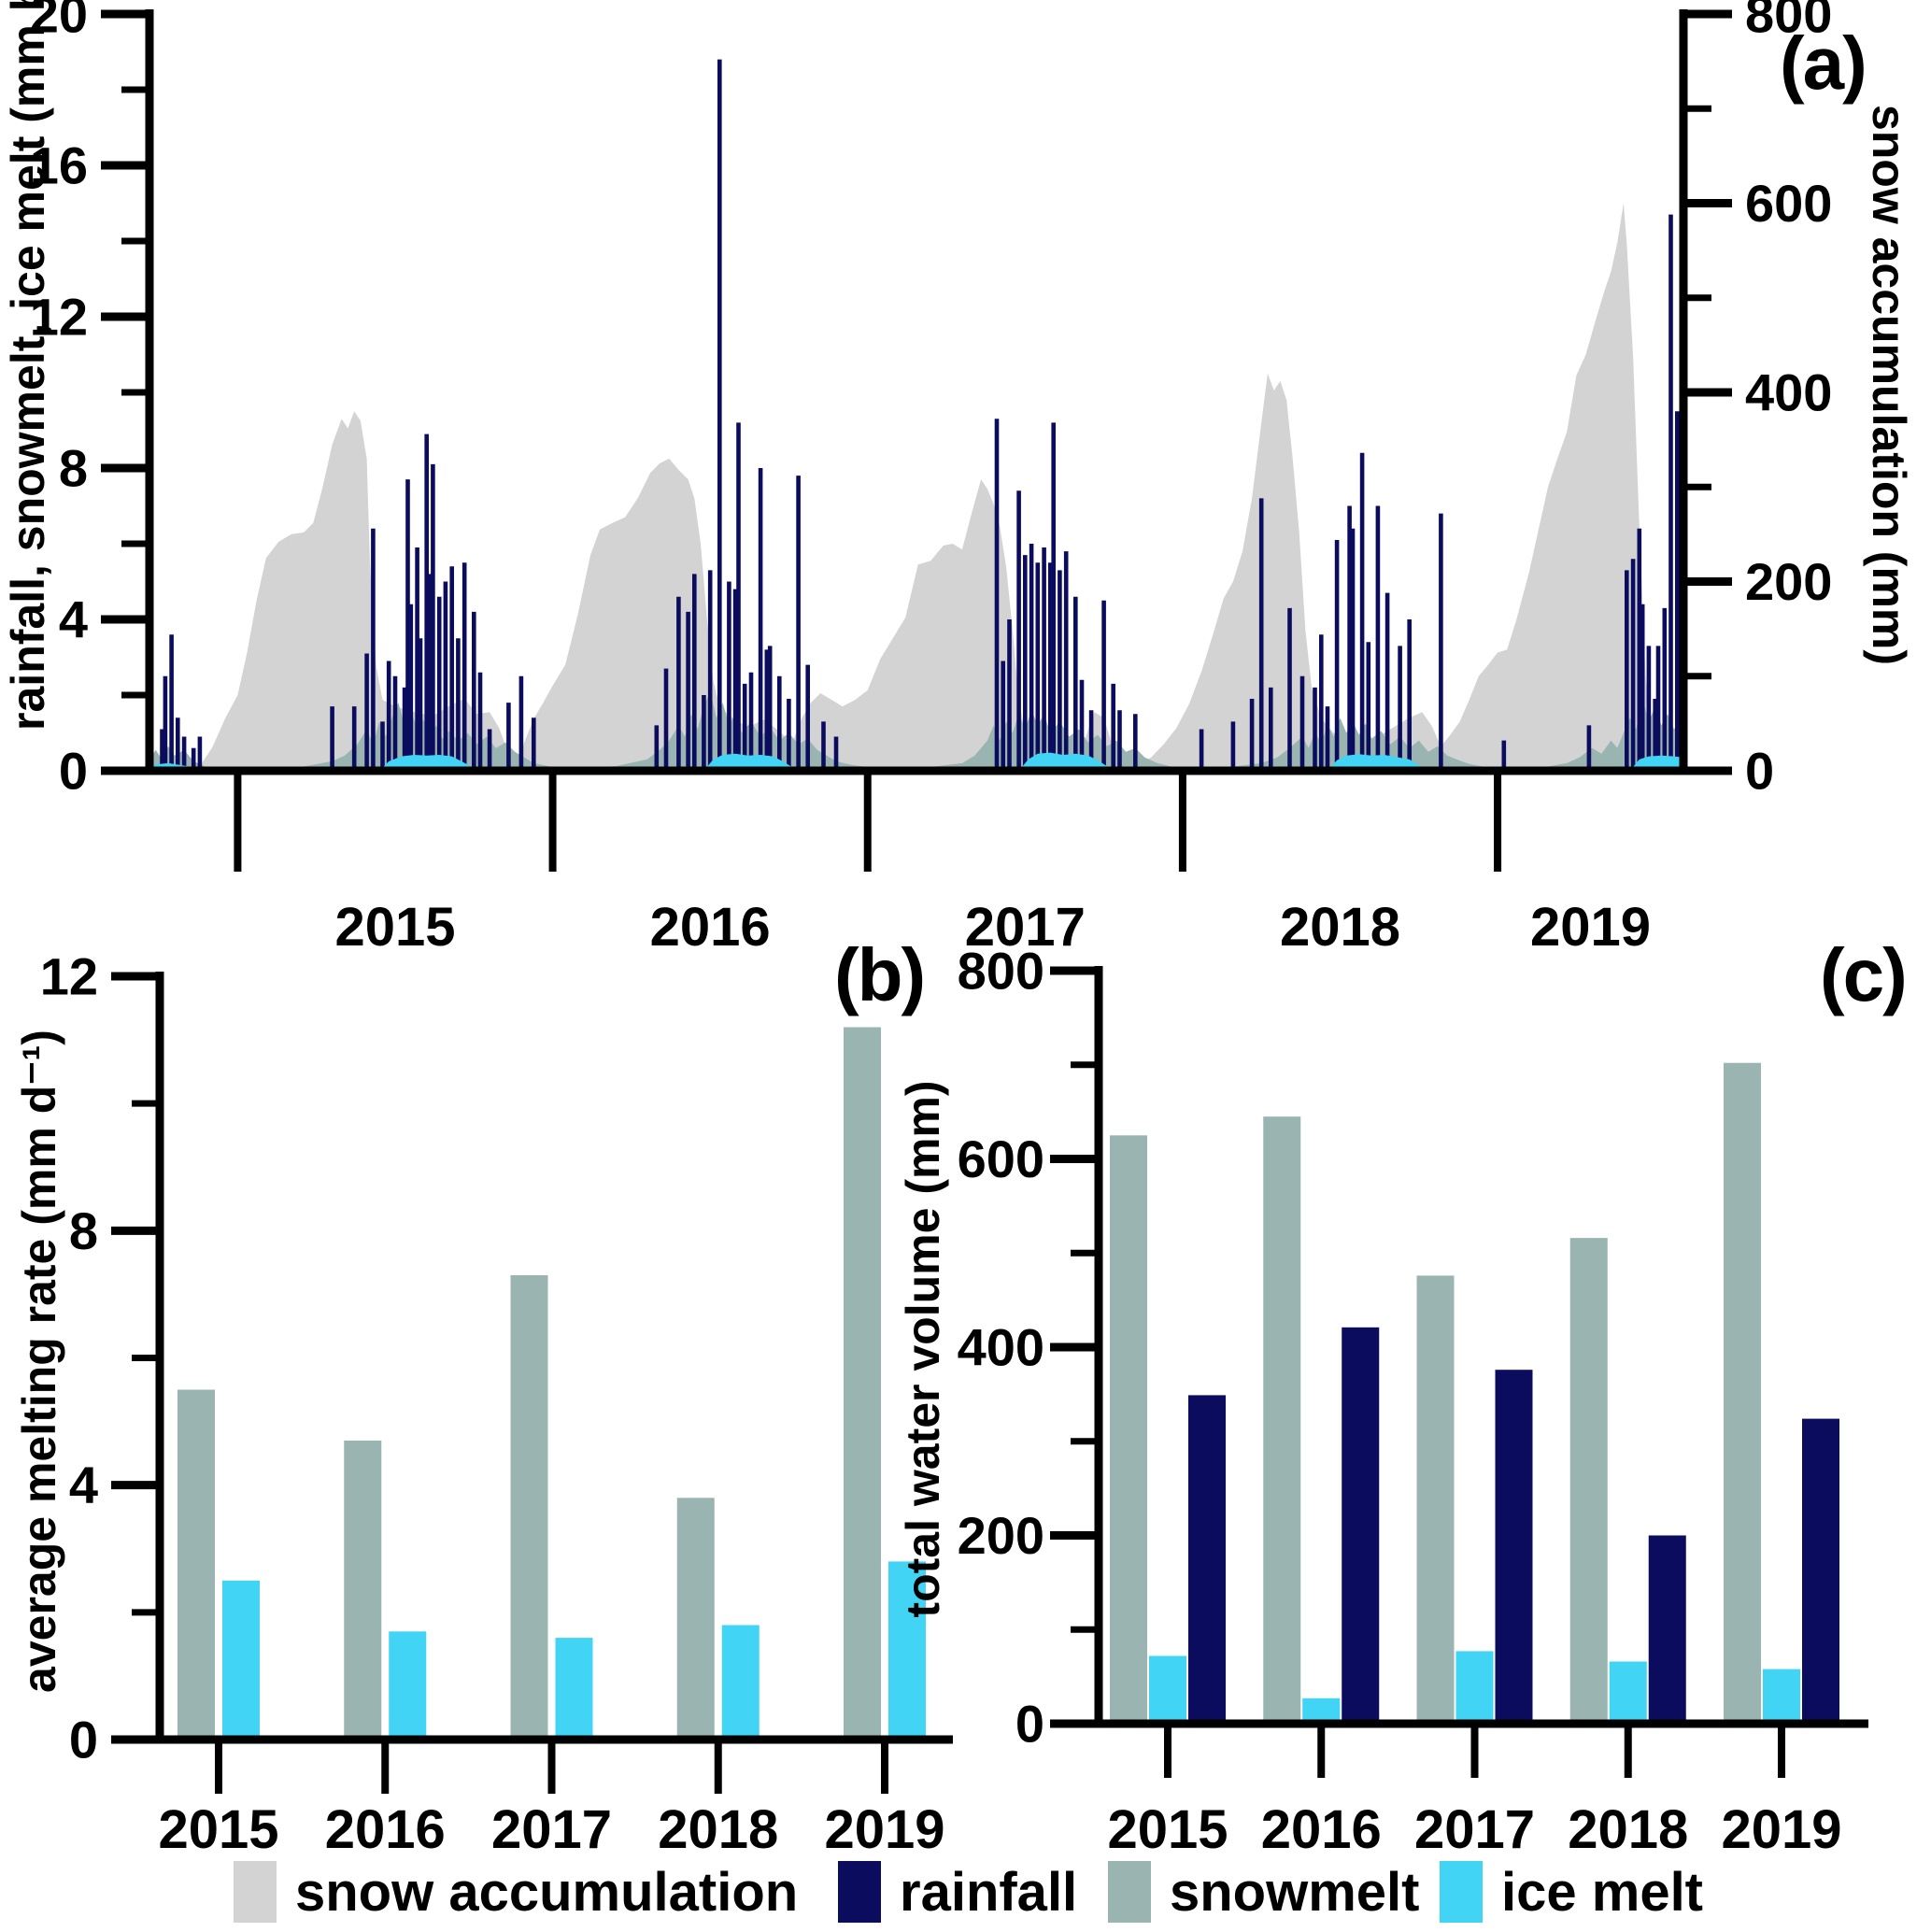  What do you see at coordinates (1667, 1630) in the screenshot?
I see `panel-c-bar-rainfall-2018` at bounding box center [1667, 1630].